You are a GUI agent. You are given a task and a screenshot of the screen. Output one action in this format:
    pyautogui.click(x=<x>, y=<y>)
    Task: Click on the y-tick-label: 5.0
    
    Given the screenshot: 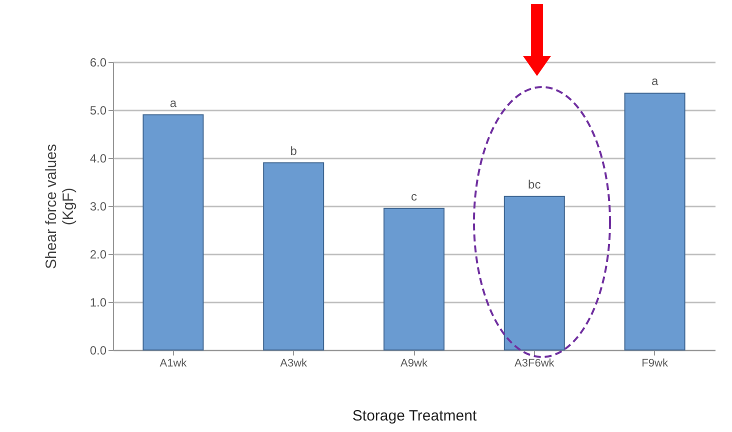 What is the action you would take?
    pyautogui.click(x=98, y=111)
    